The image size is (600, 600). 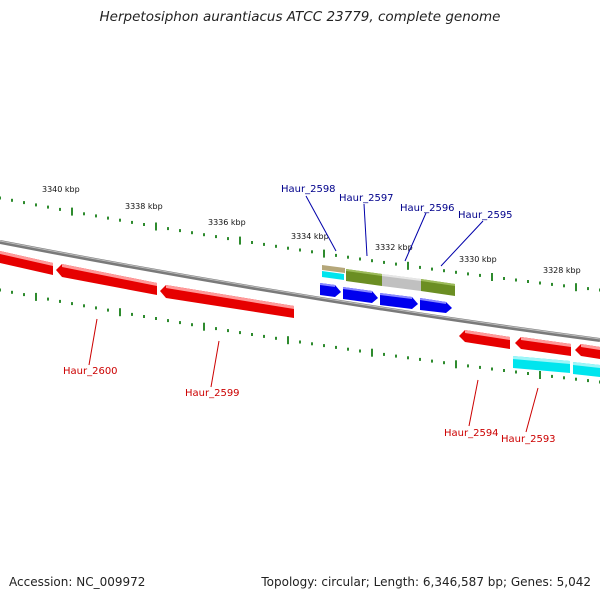 I want to click on gene-haur-2599-arrow-a, so click(x=106, y=279).